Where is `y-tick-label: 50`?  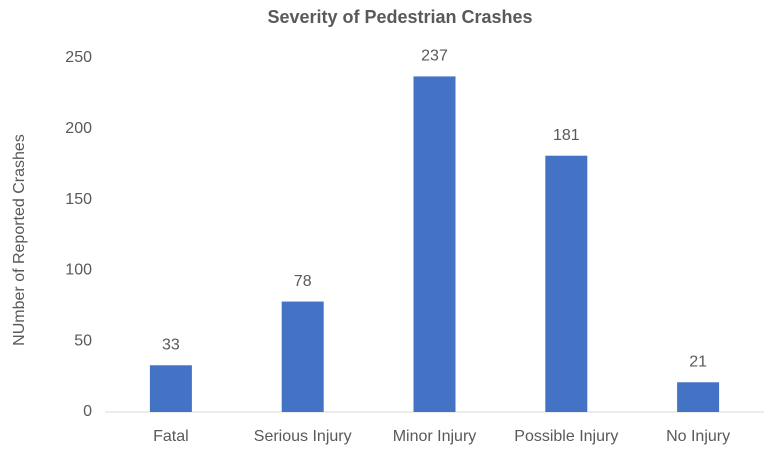
y-tick-label: 50 is located at coordinates (83, 340).